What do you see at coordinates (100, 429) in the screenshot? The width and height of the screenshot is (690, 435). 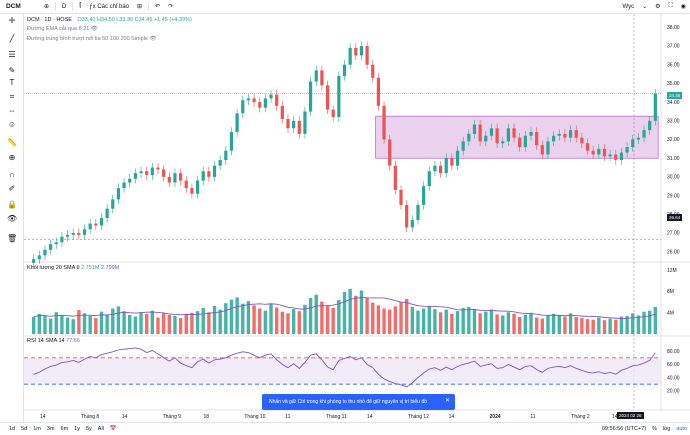 I see `range-all: All` at bounding box center [100, 429].